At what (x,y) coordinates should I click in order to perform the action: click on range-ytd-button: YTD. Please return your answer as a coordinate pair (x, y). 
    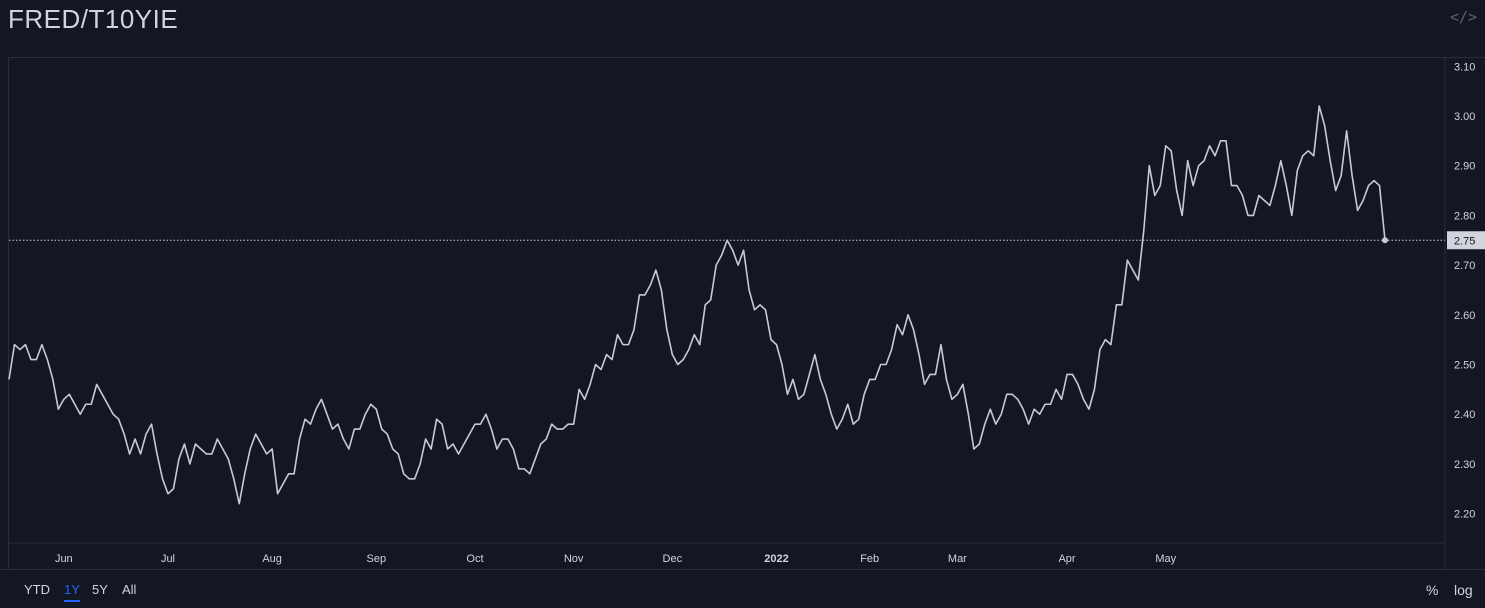
    Looking at the image, I should click on (37, 589).